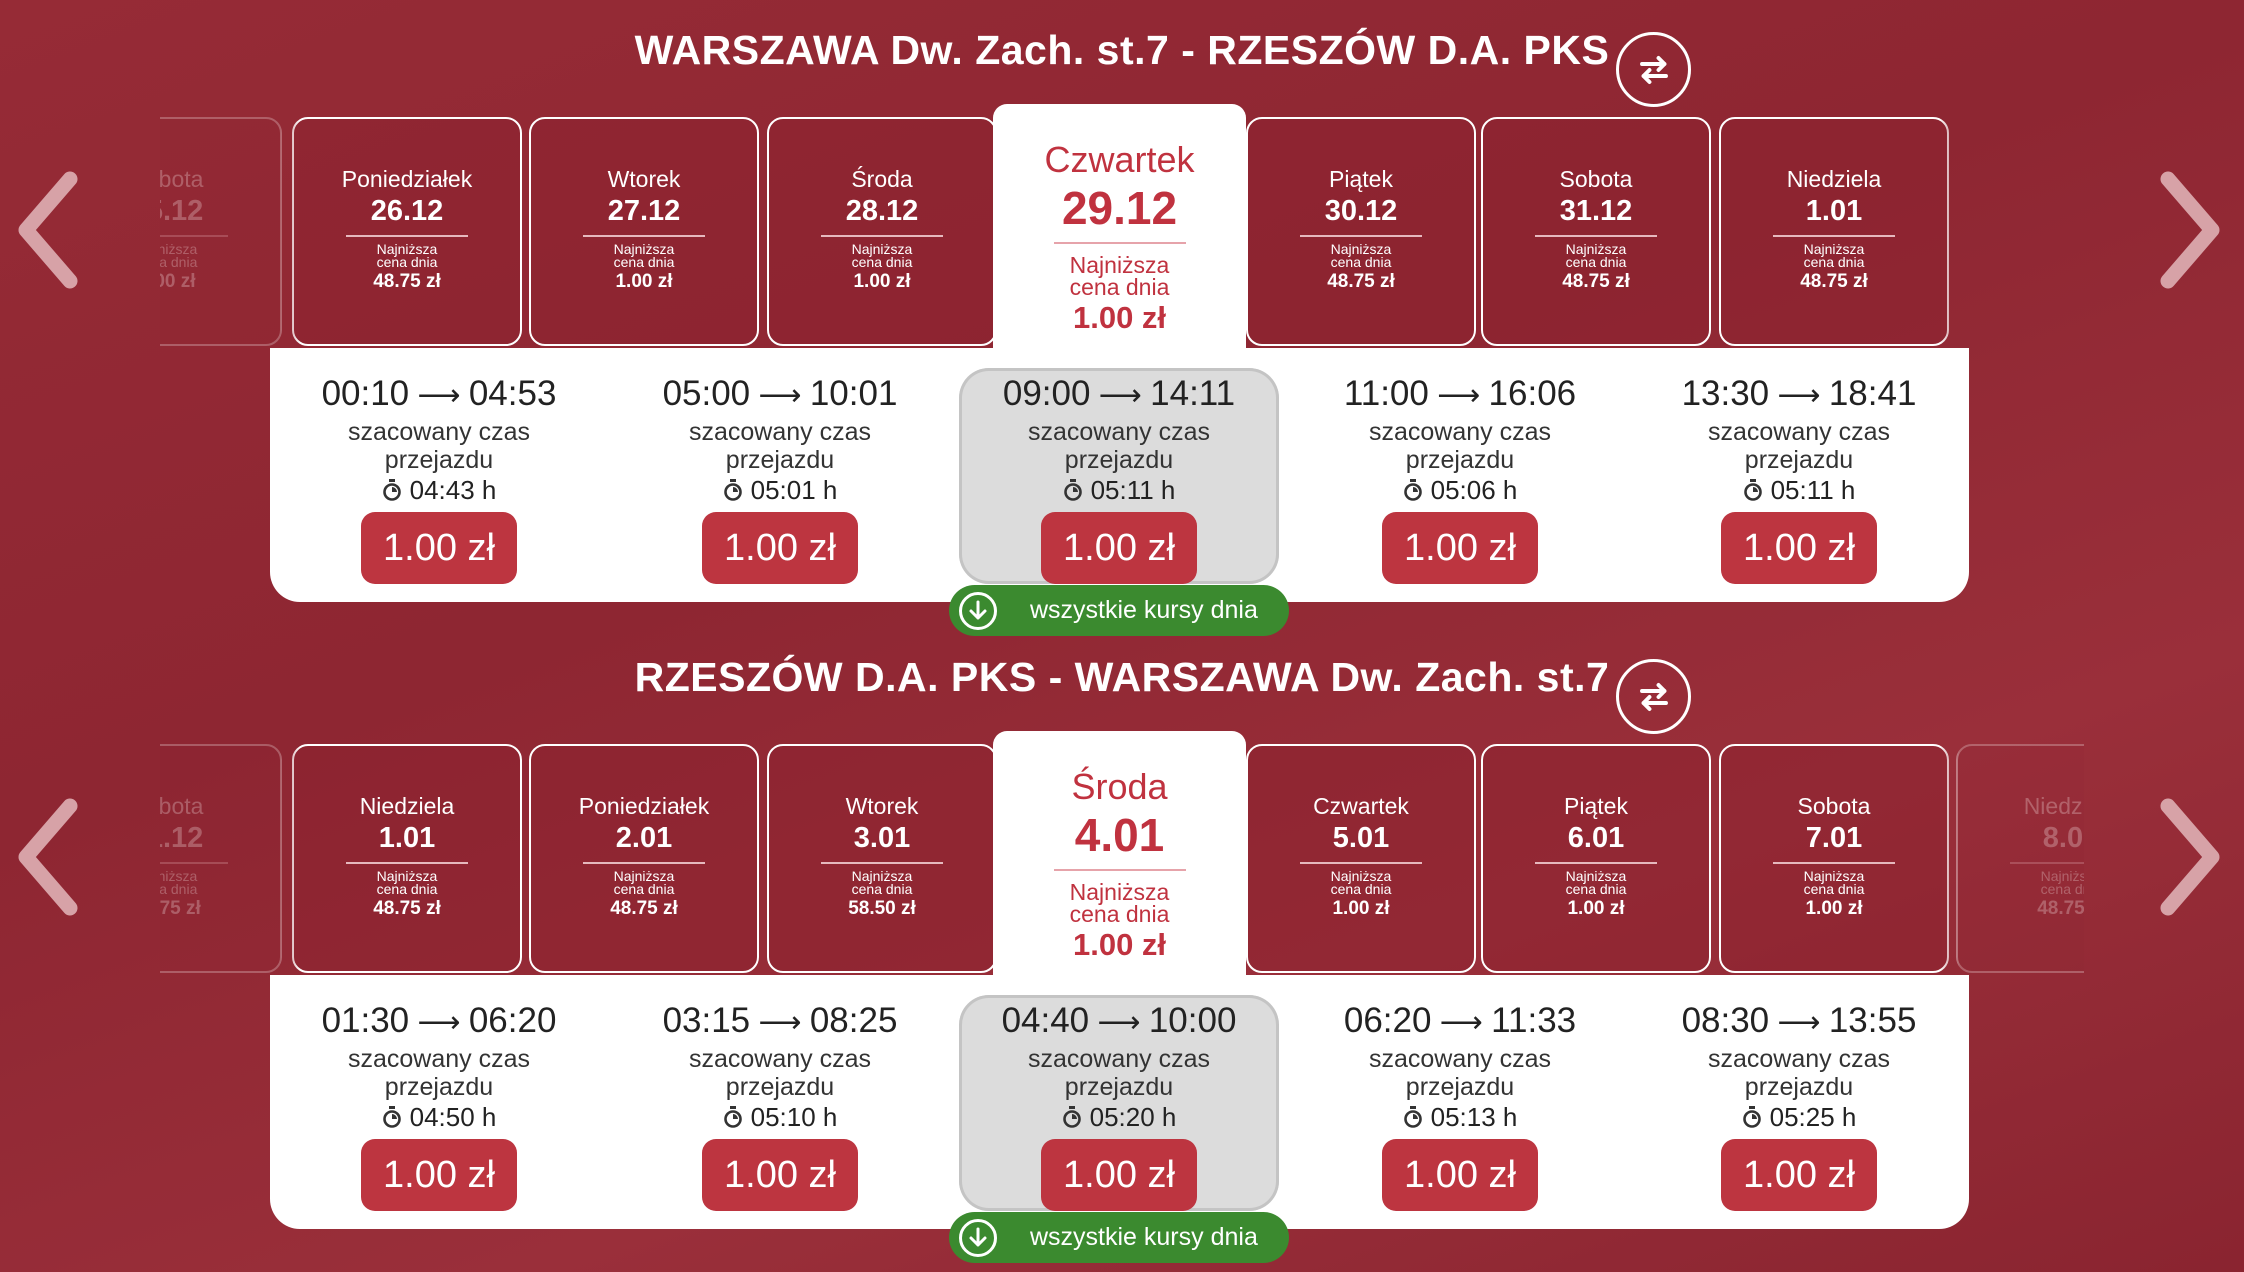 This screenshot has width=2244, height=1272. I want to click on arrival-time: 11:33, so click(1534, 1020).